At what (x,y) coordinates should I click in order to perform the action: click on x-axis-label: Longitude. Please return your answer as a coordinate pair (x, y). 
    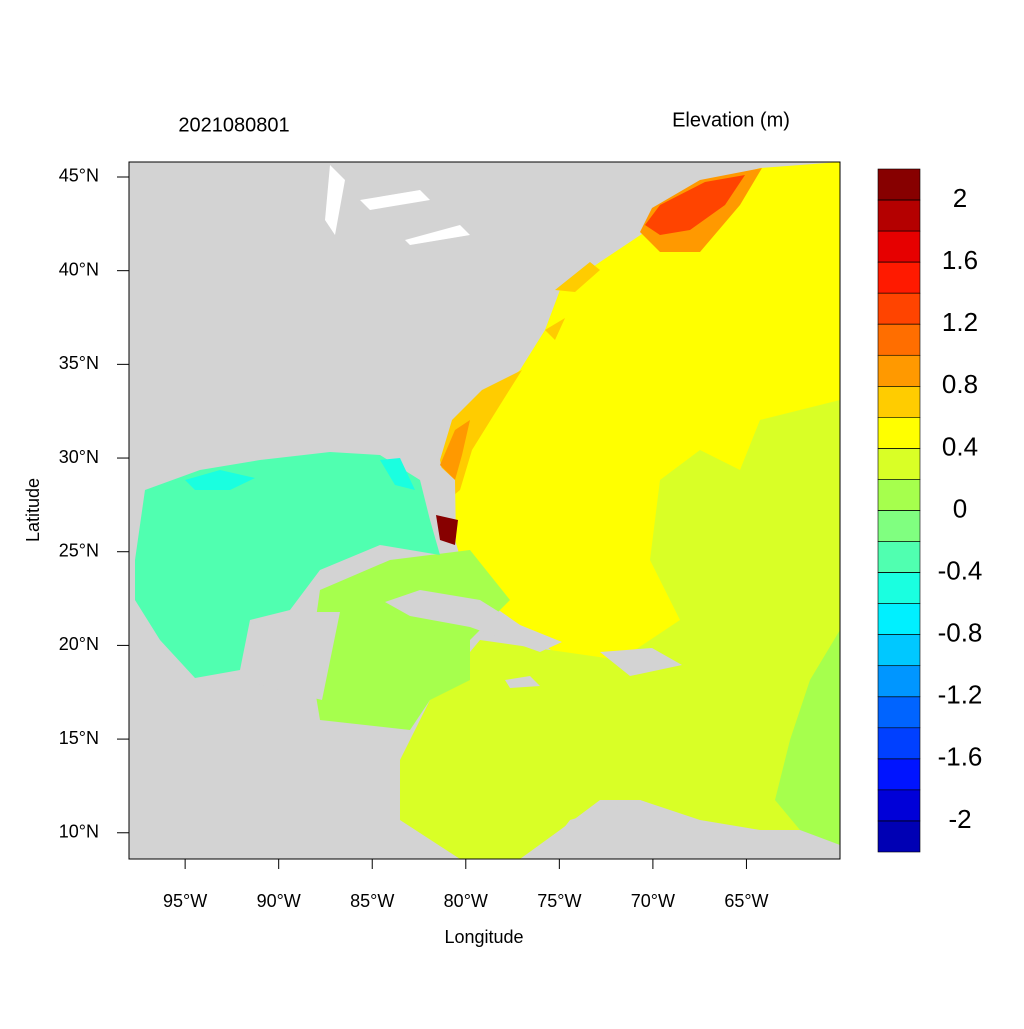
    Looking at the image, I should click on (483, 937).